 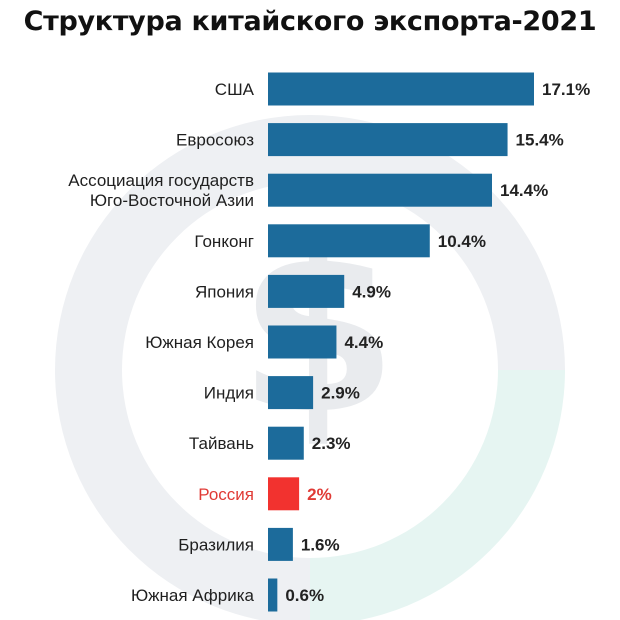 What do you see at coordinates (540, 140) in the screenshot?
I see `value-label: 15.4%` at bounding box center [540, 140].